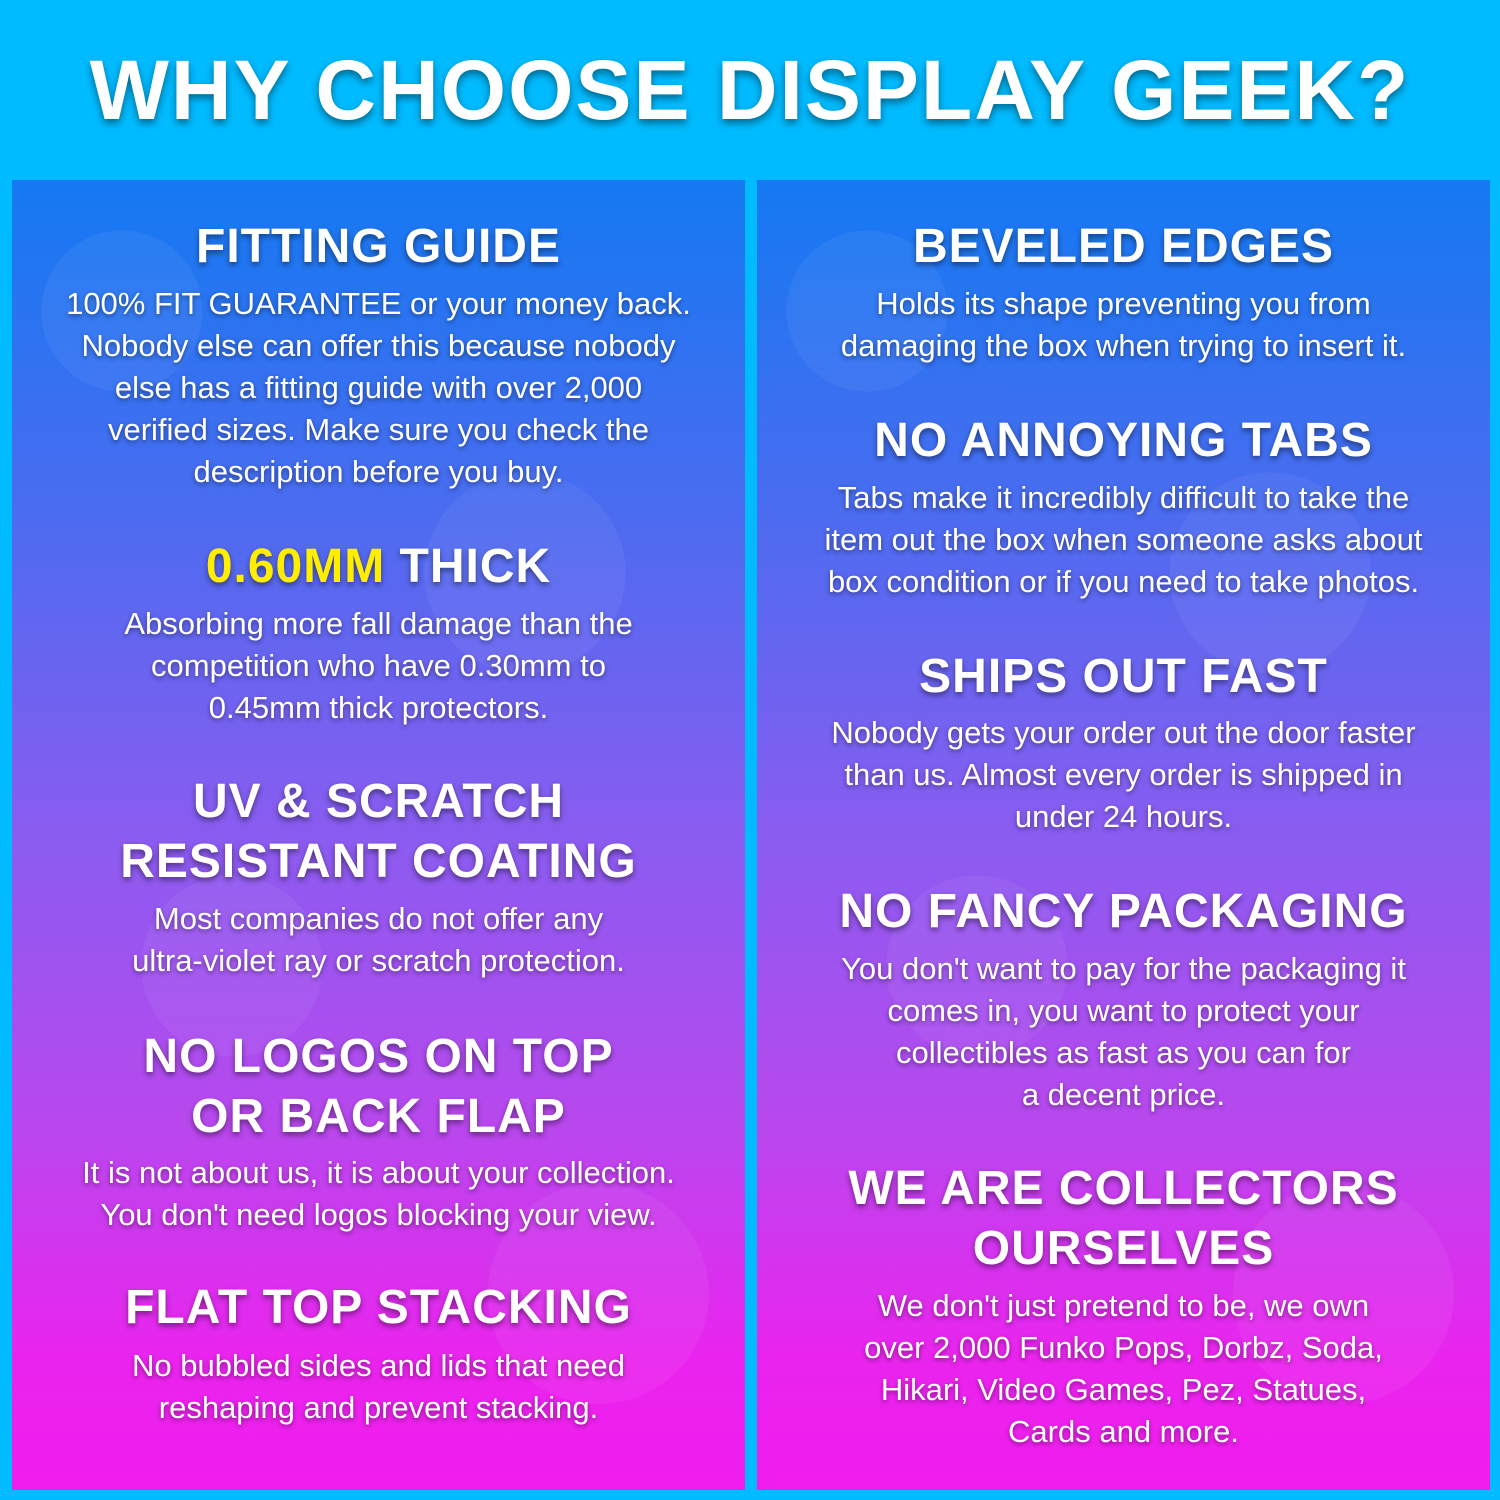 This screenshot has height=1500, width=1500. I want to click on heading-rest: THICK, so click(468, 566).